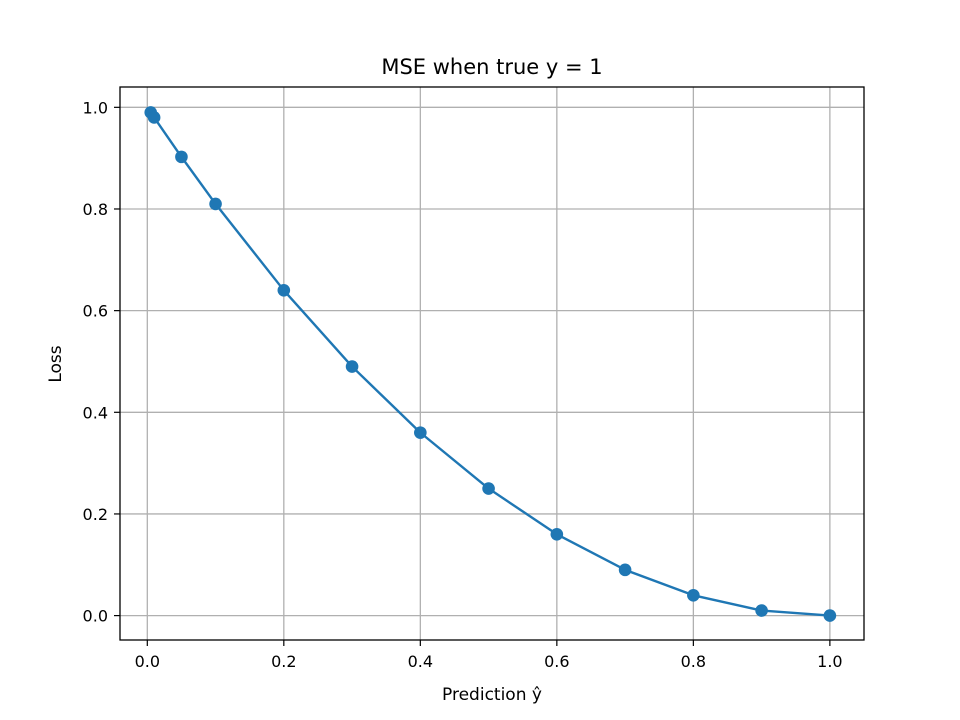  Describe the element at coordinates (95, 514) in the screenshot. I see `y-tick-label: 0.2` at that location.